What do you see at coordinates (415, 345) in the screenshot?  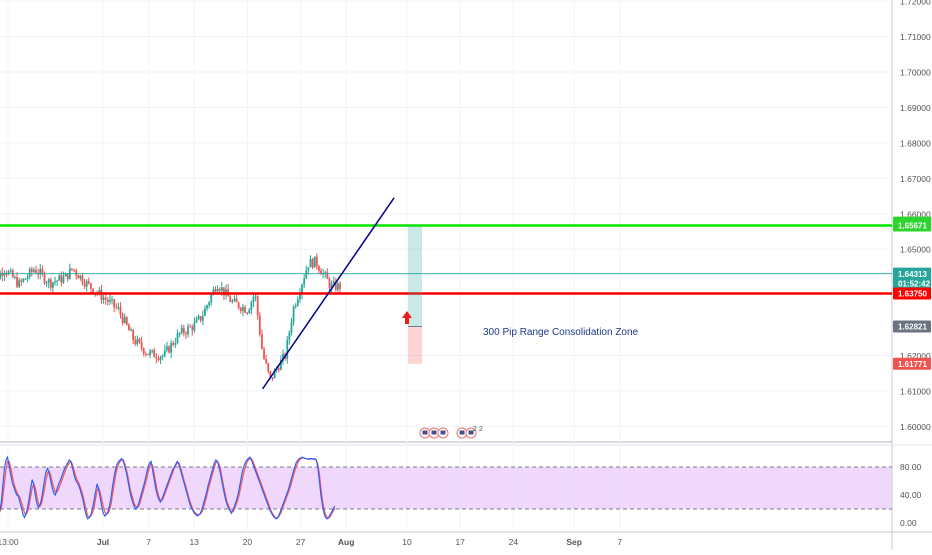 I see `loss-zone` at bounding box center [415, 345].